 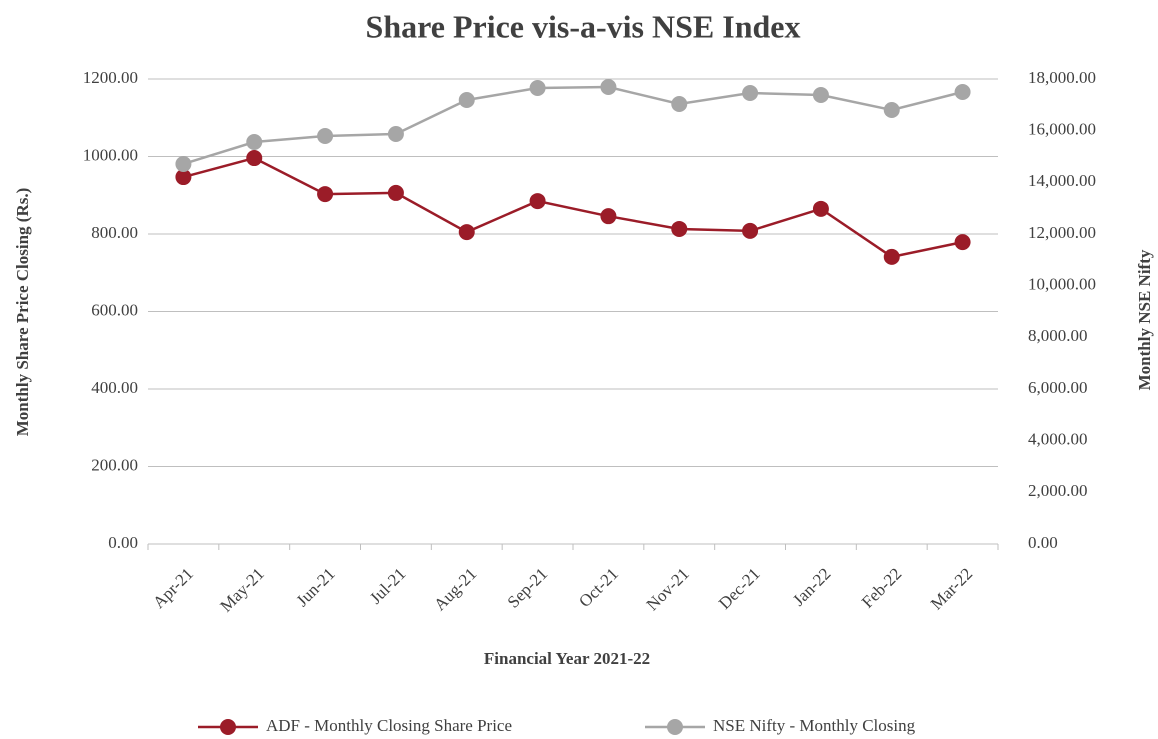 What do you see at coordinates (123, 542) in the screenshot?
I see `y-tick-label: 0.00` at bounding box center [123, 542].